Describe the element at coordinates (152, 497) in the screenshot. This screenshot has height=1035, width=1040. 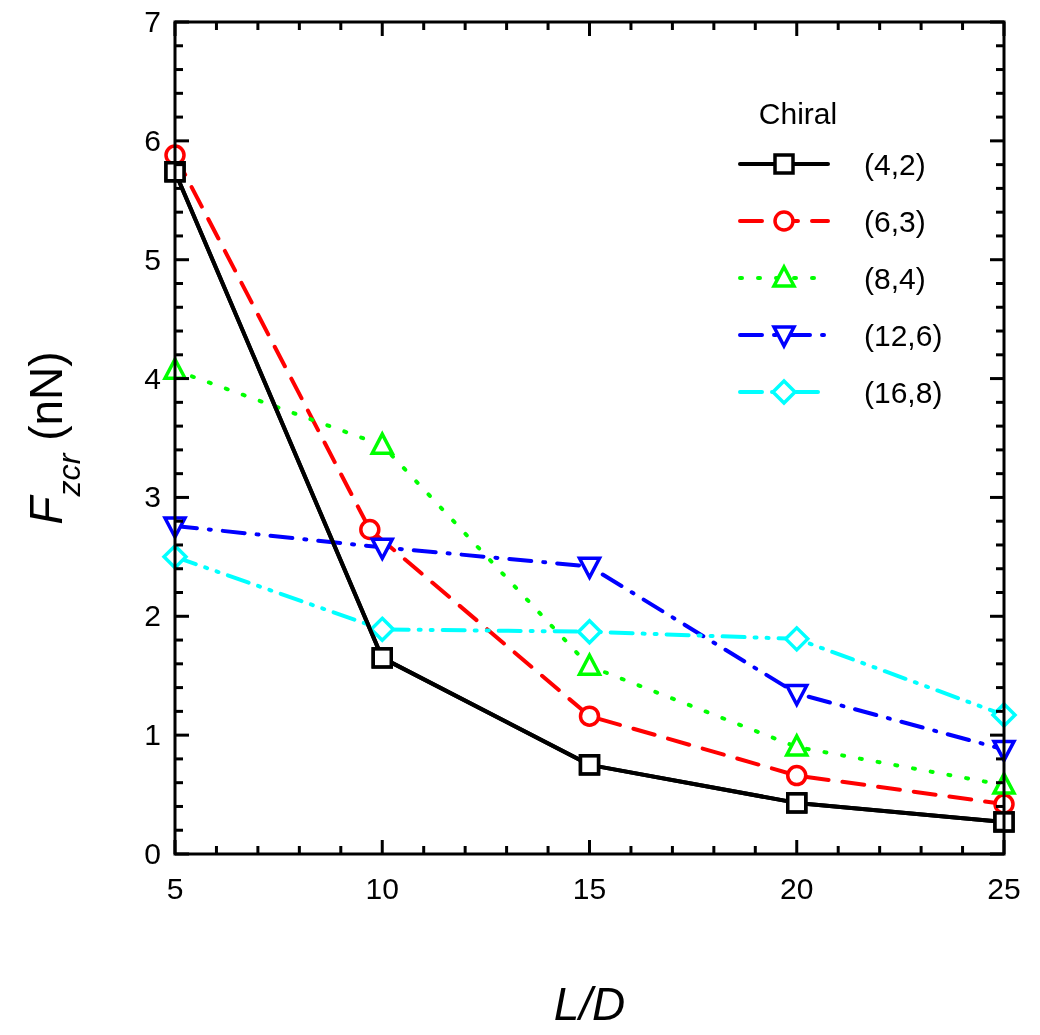
I see `y-tick-label: 3` at that location.